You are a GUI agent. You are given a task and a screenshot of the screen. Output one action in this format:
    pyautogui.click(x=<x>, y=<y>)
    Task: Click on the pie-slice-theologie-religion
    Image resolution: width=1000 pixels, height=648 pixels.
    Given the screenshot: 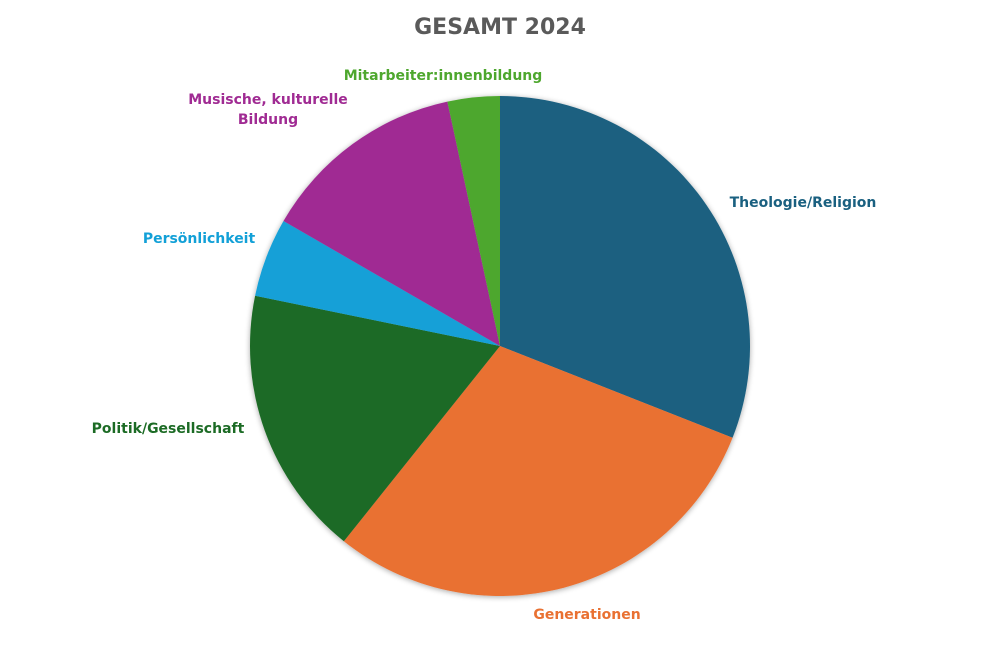 What is the action you would take?
    pyautogui.click(x=625, y=267)
    